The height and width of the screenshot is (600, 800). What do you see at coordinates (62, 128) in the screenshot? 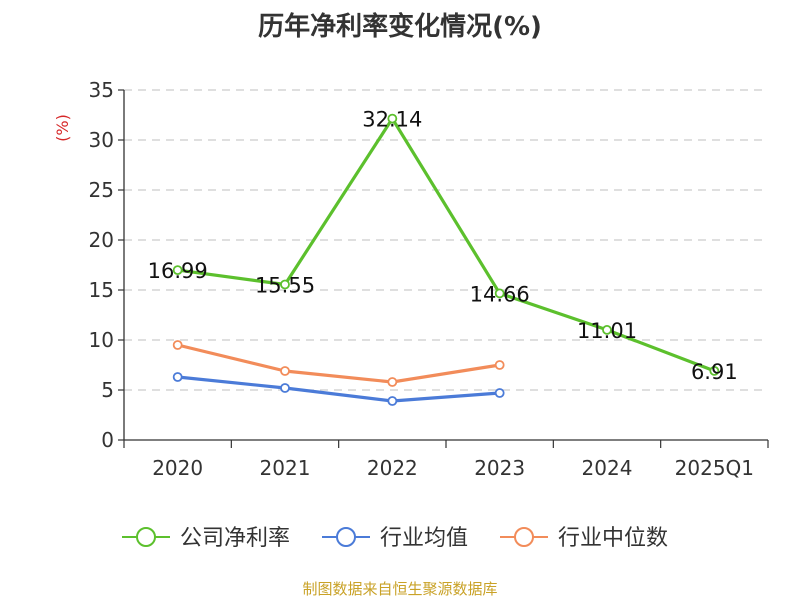
I see `y-axis-unit-label: (%)` at bounding box center [62, 128].